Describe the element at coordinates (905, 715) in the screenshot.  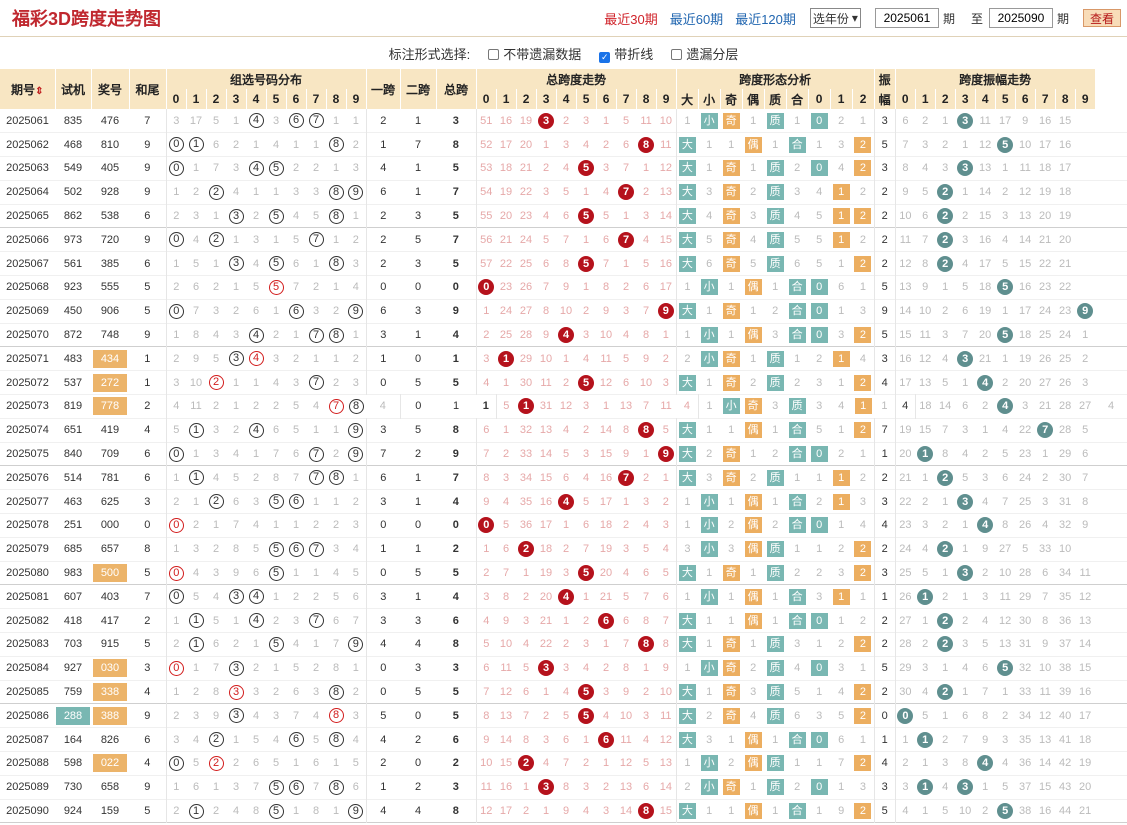
I see `zf-trend-cell: 0` at that location.